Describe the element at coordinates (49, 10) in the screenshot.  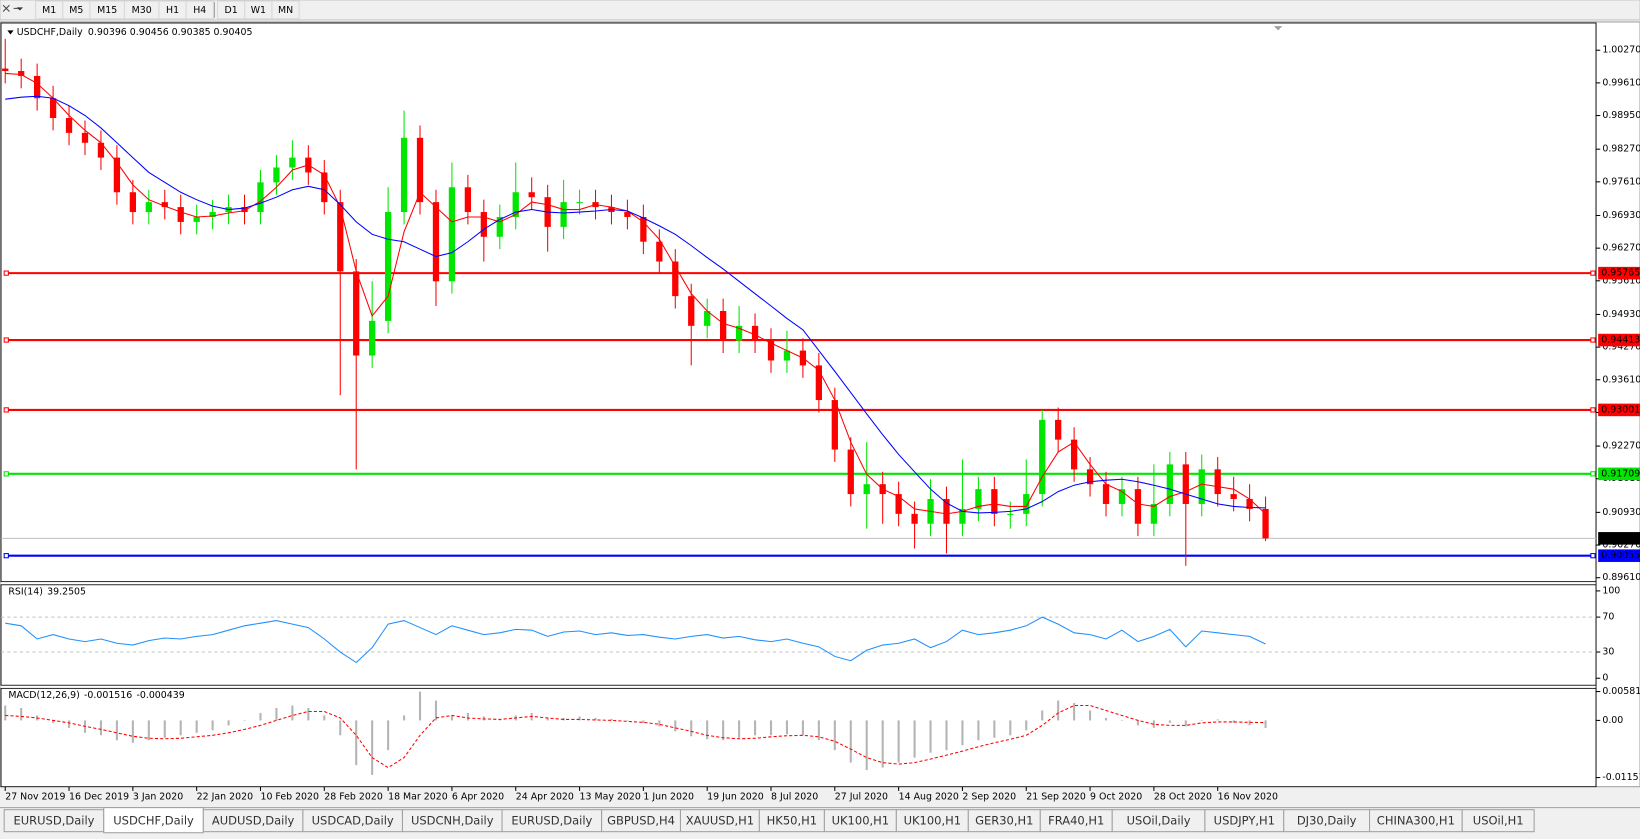
I see `timeframe-label: M1` at that location.